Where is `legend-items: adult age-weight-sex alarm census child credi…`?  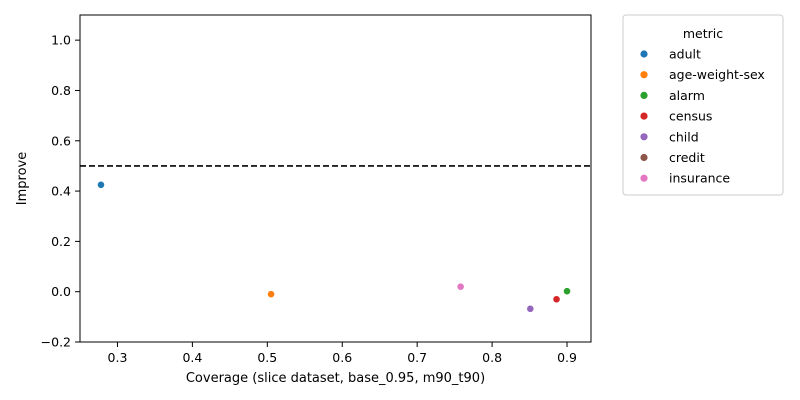 legend-items: adult age-weight-sex alarm census child credi… is located at coordinates (702, 116).